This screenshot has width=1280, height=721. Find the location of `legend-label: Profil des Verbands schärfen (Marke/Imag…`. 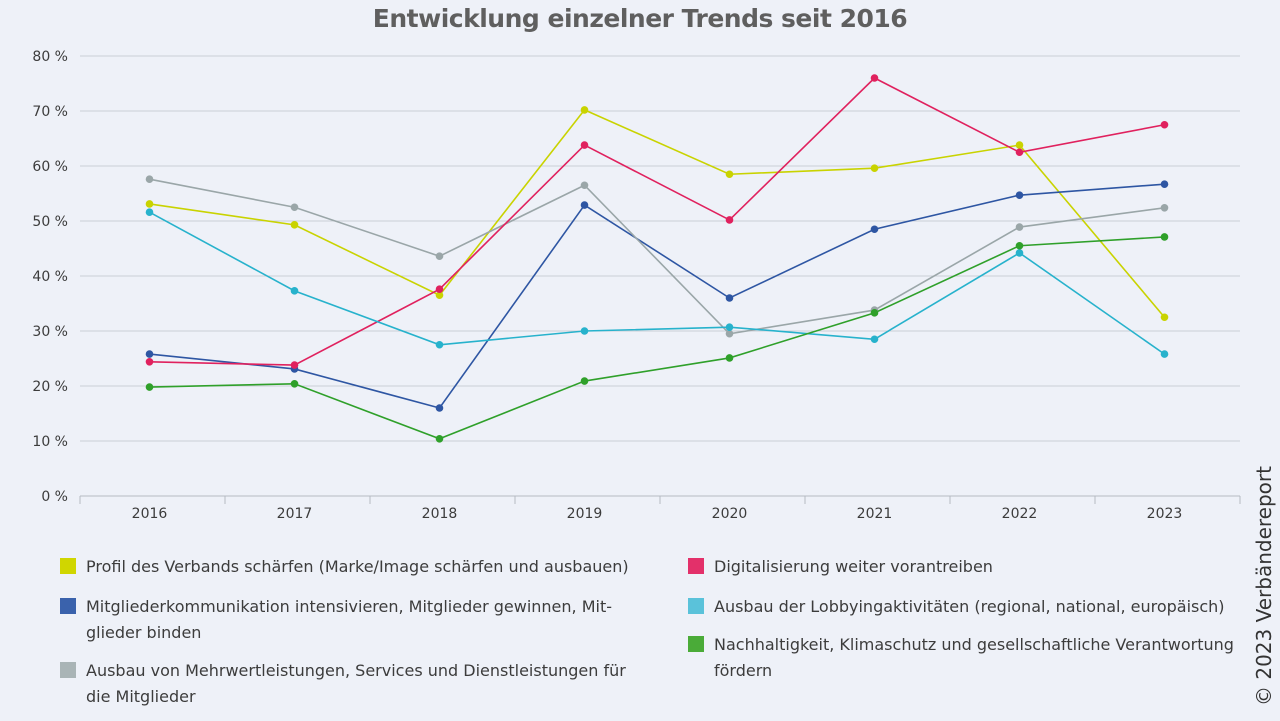

legend-label: Profil des Verbands schärfen (Marke/Imag… is located at coordinates (357, 566).